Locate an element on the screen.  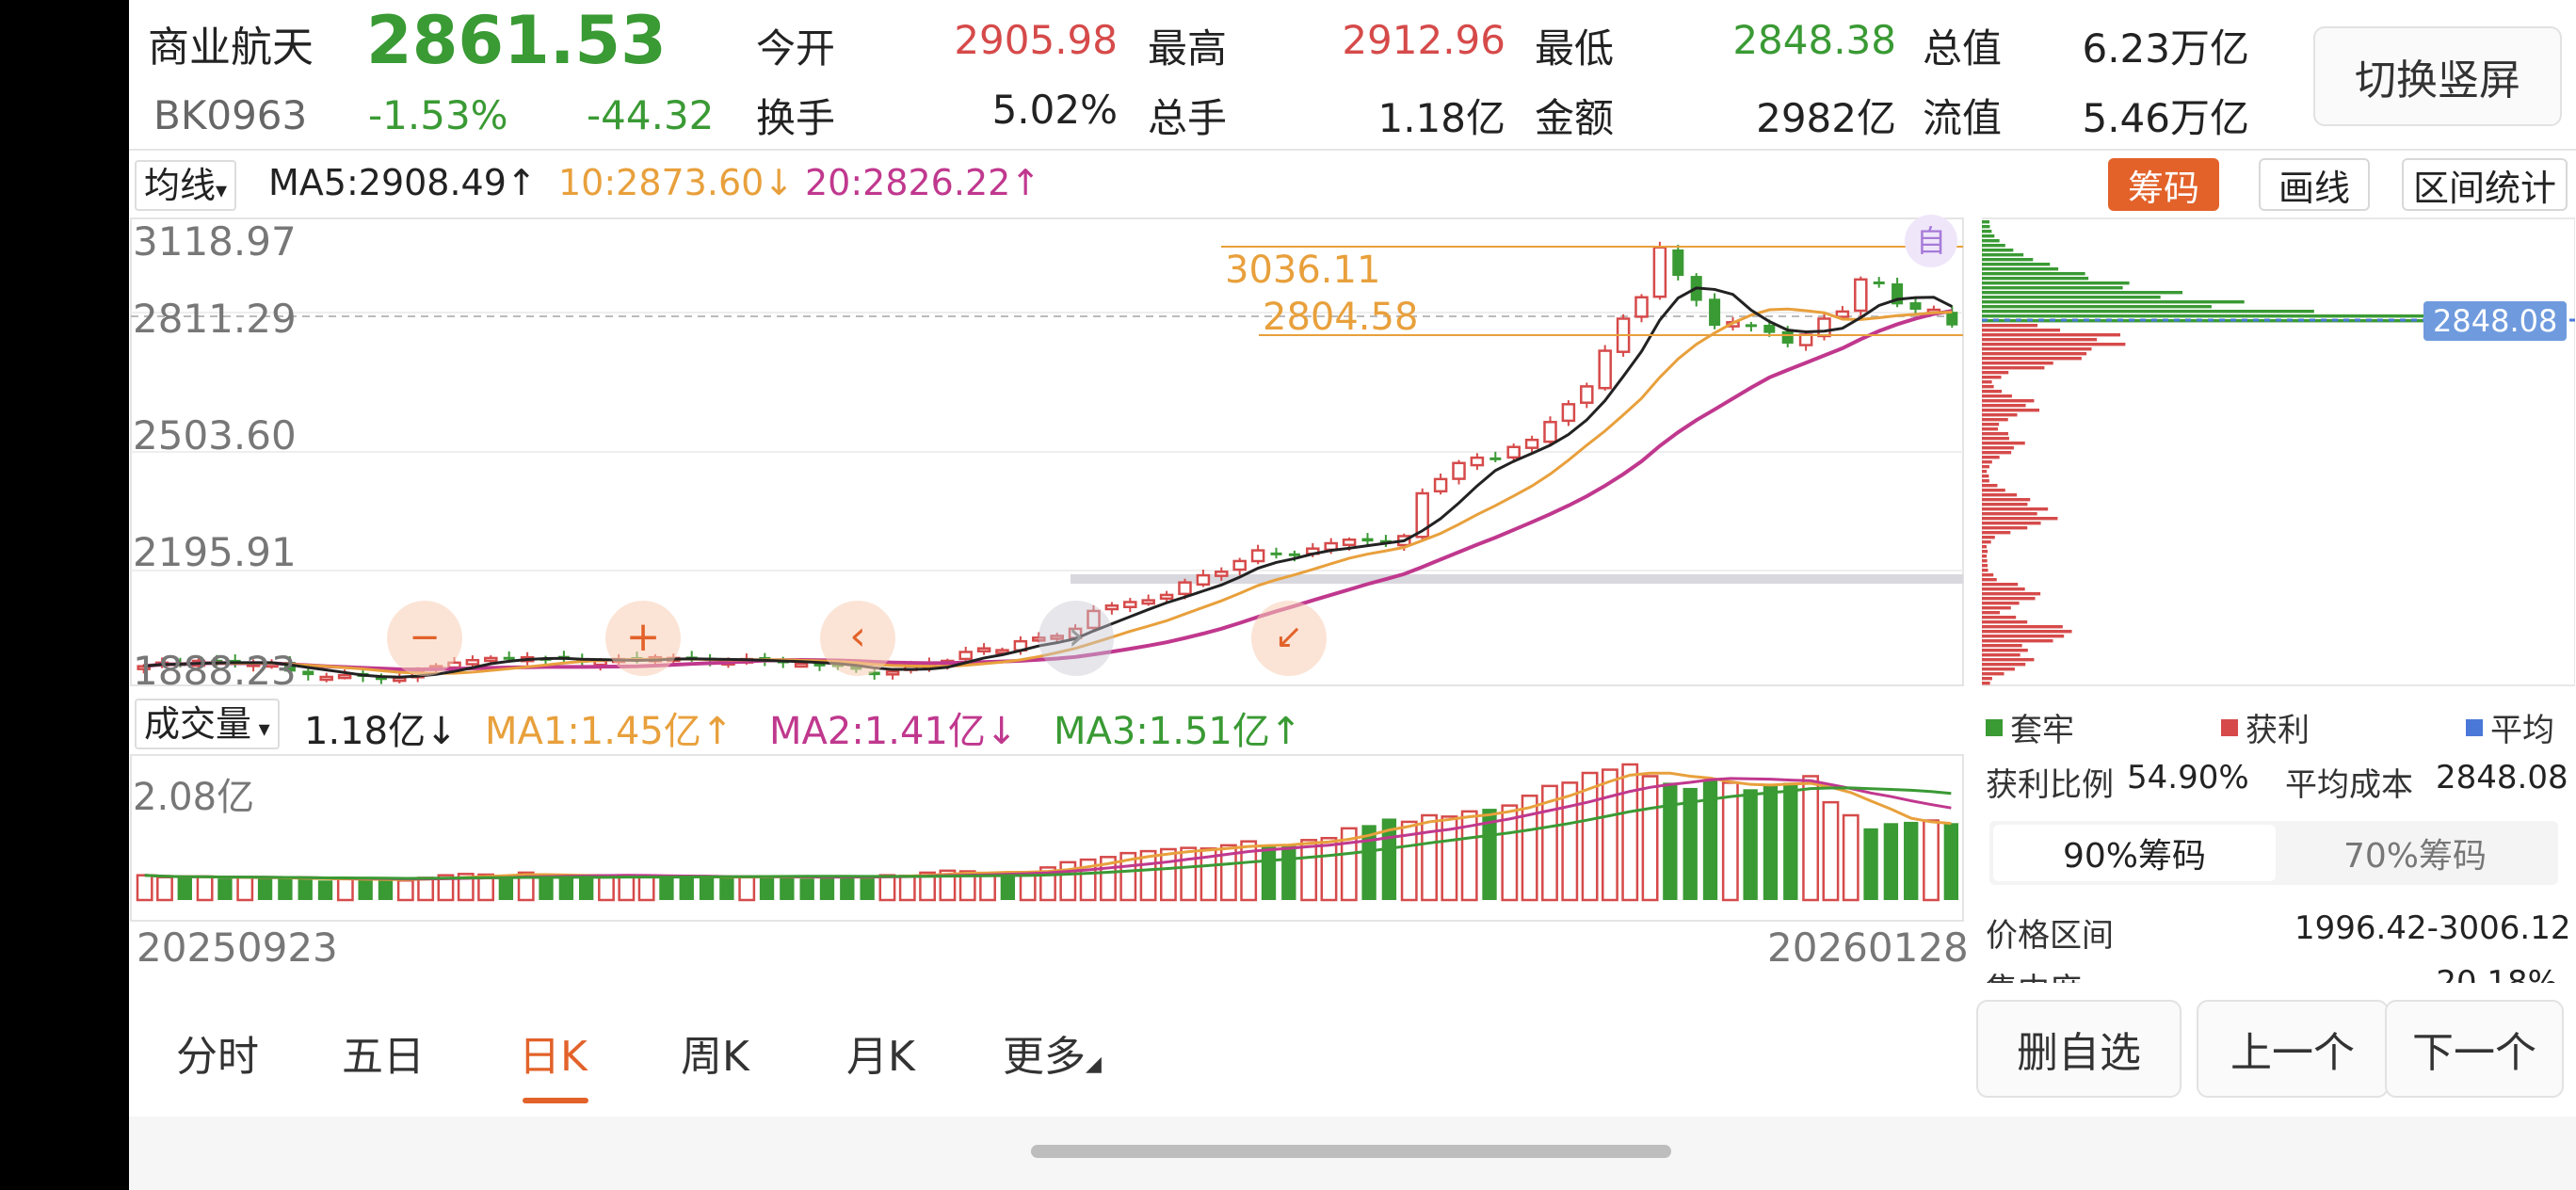
remove-watchlist-button: 删自选 is located at coordinates (2079, 1049).